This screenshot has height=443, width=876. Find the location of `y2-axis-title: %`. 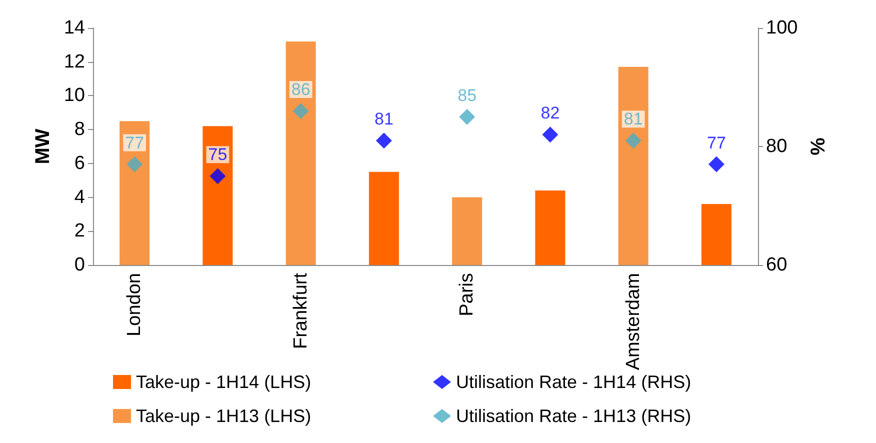

y2-axis-title: % is located at coordinates (819, 146).